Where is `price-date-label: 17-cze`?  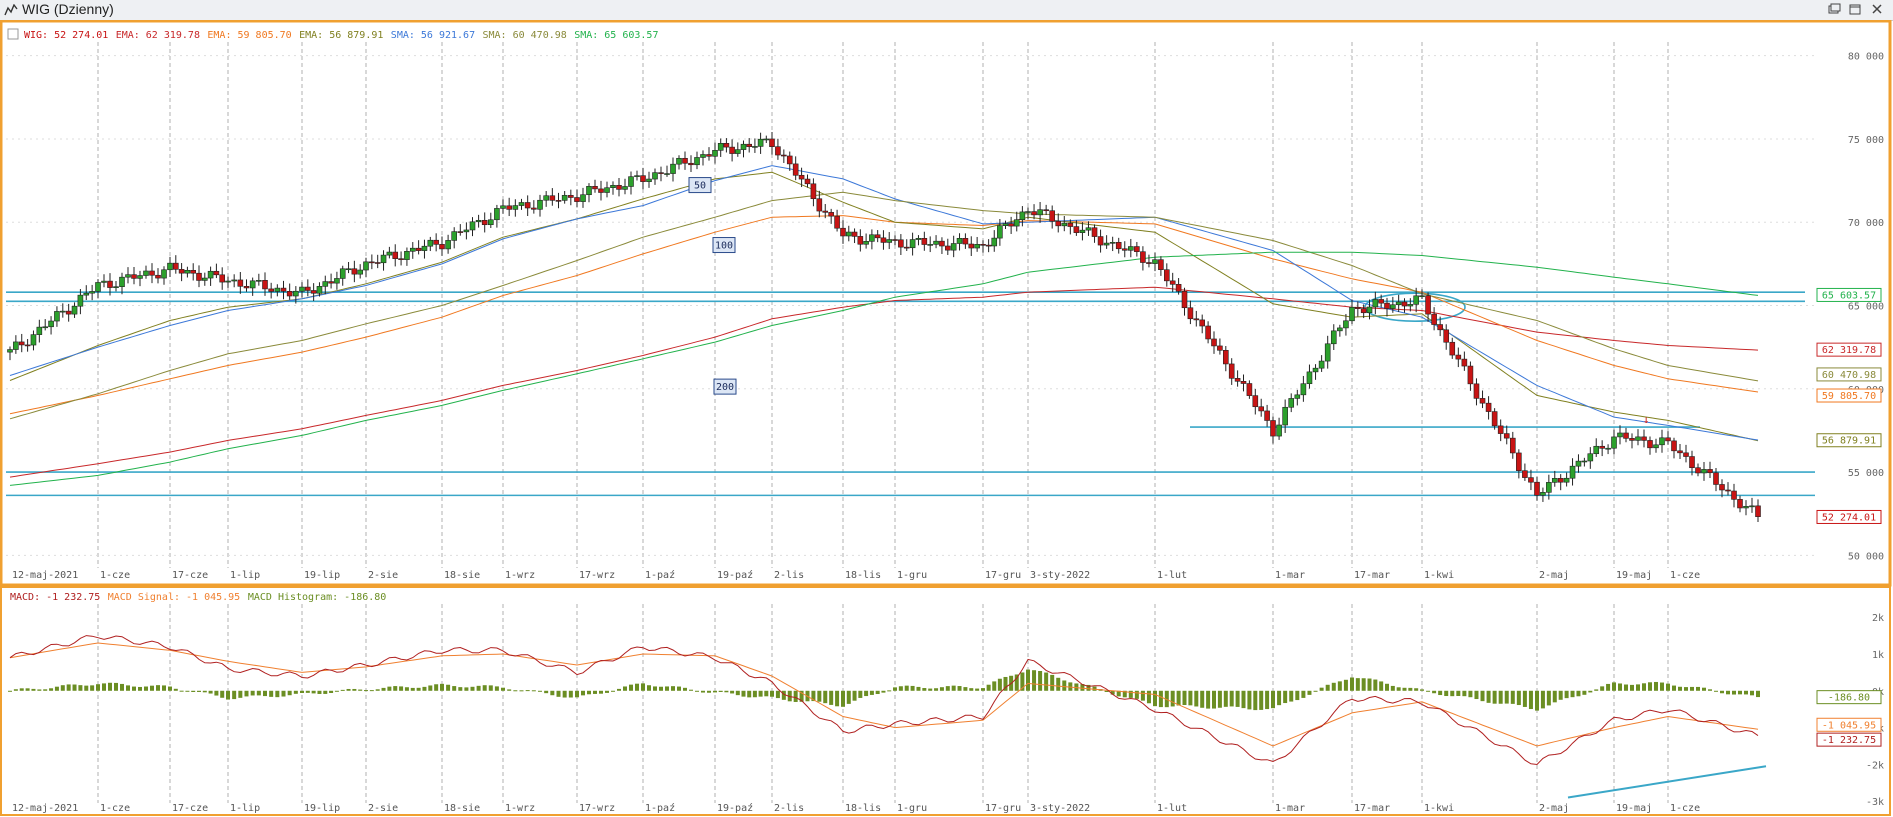
price-date-label: 17-cze is located at coordinates (190, 575).